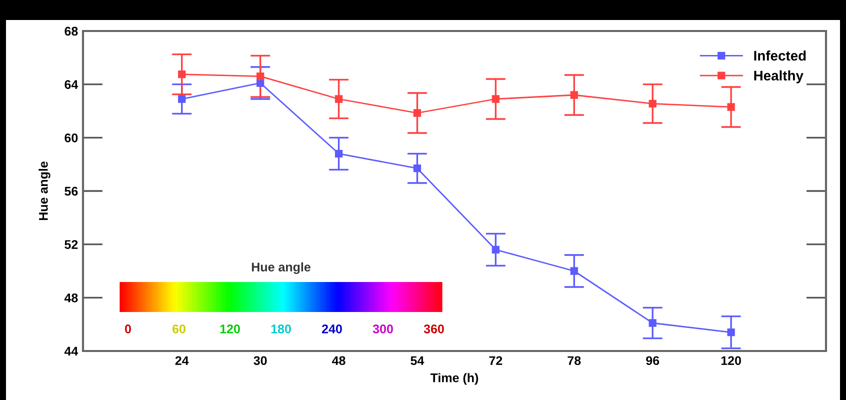 Image resolution: width=846 pixels, height=400 pixels. What do you see at coordinates (339, 361) in the screenshot?
I see `x-tick-label: 48` at bounding box center [339, 361].